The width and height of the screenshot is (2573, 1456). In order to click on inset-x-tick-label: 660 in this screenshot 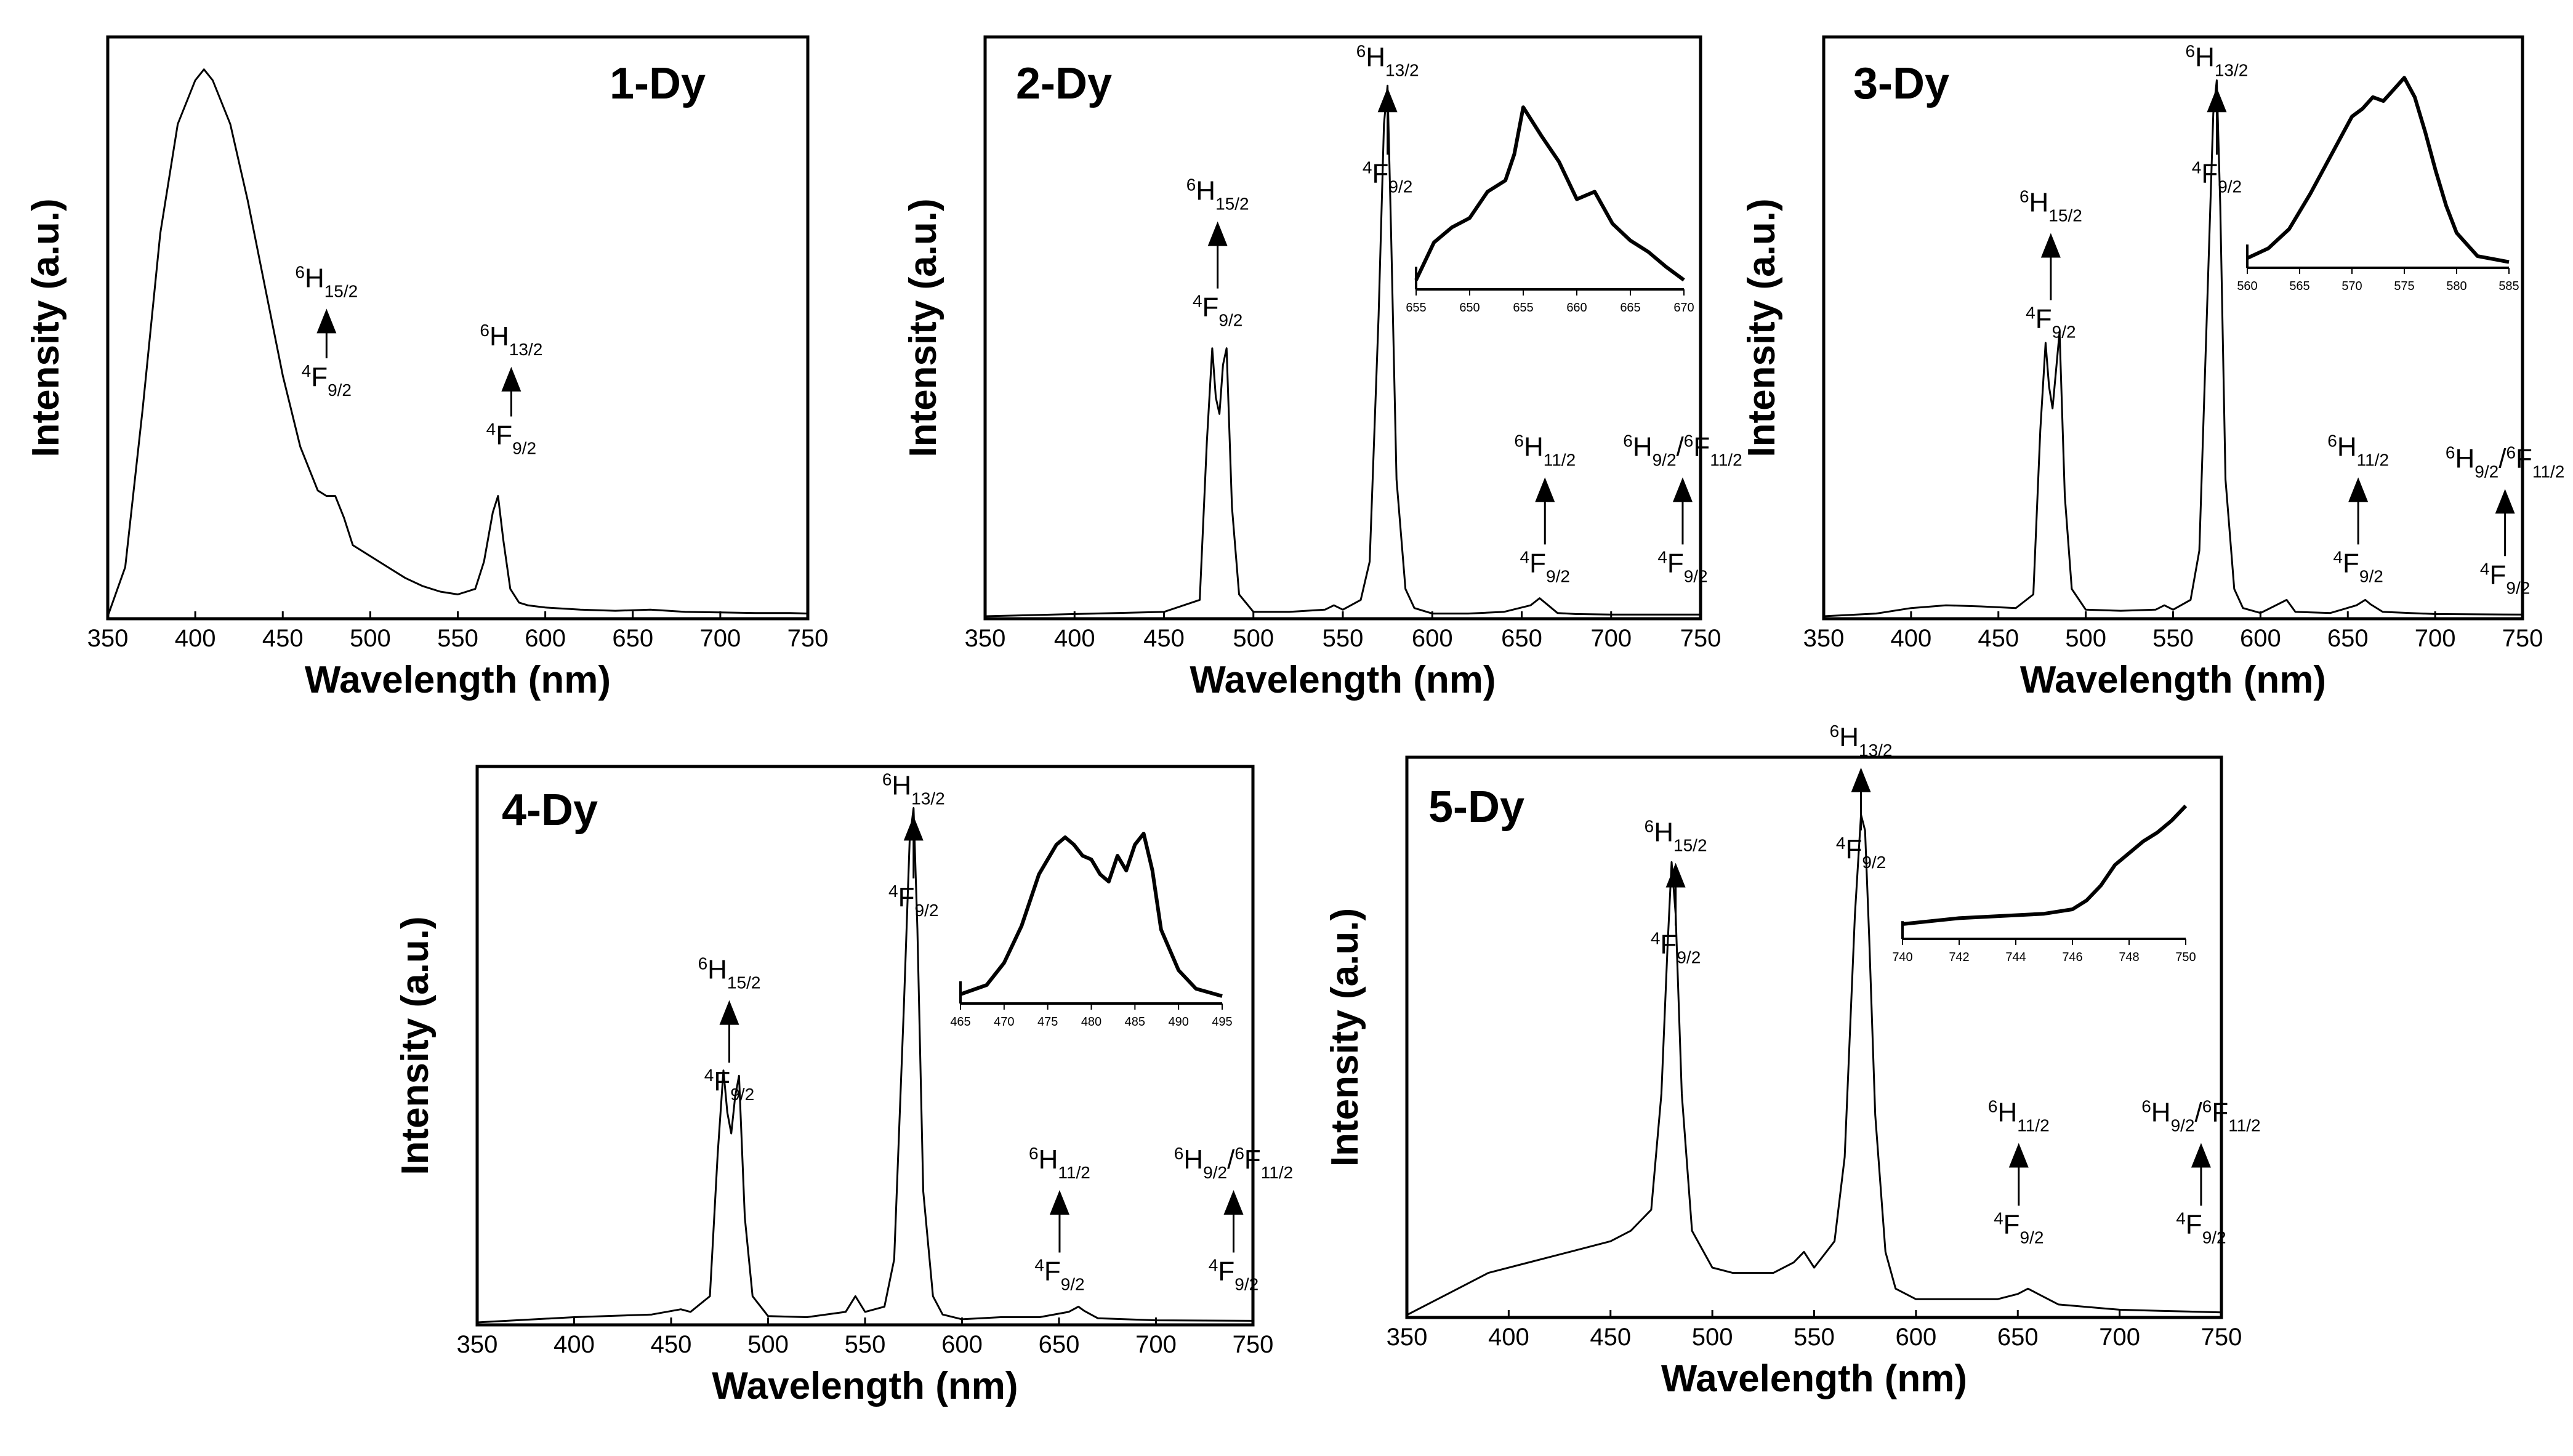, I will do `click(1577, 308)`.